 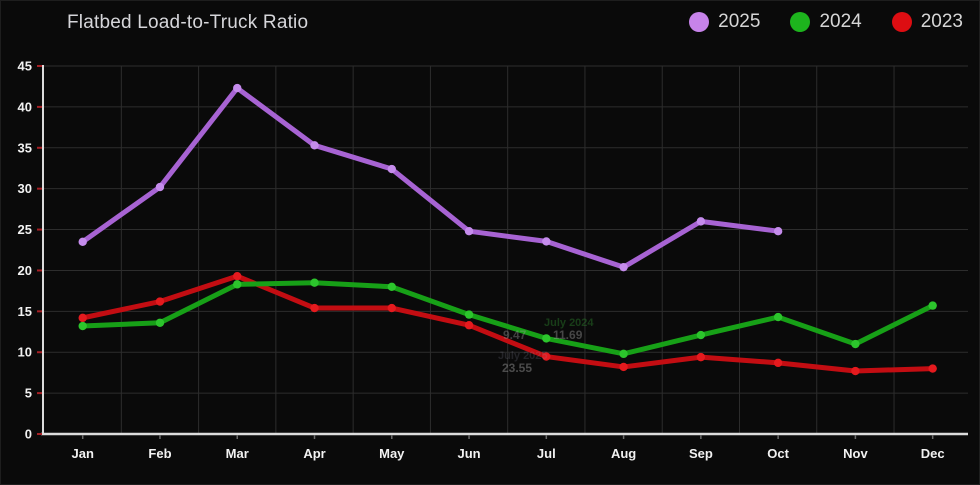 What do you see at coordinates (468, 453) in the screenshot?
I see `x-tick-label: Jun` at bounding box center [468, 453].